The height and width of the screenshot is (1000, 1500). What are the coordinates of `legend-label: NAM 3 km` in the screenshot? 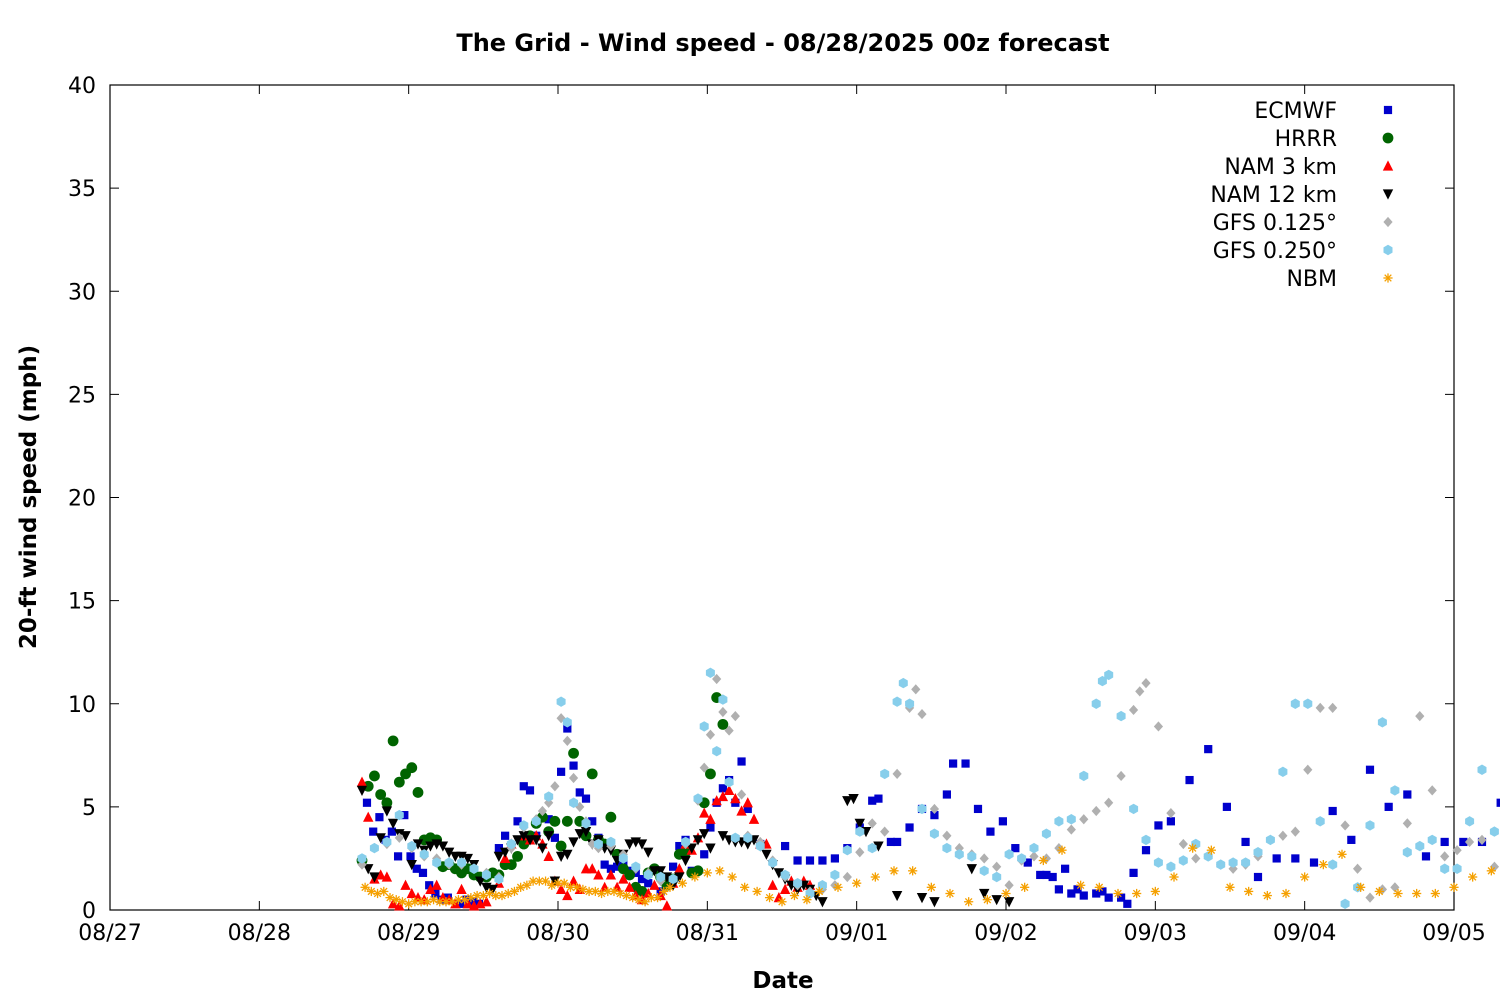 It's located at (1280, 167).